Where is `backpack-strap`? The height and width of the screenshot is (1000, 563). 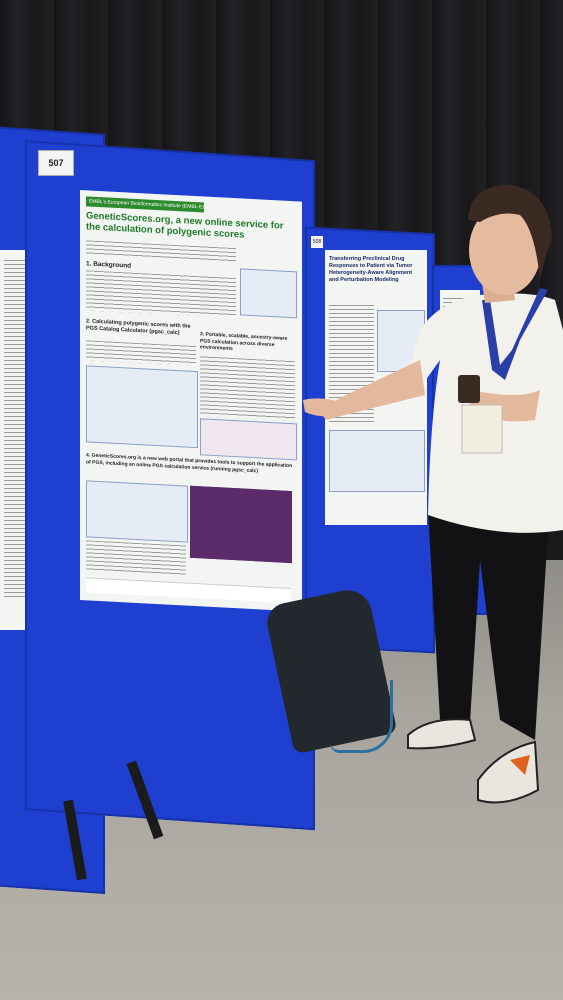 backpack-strap is located at coordinates (361, 716).